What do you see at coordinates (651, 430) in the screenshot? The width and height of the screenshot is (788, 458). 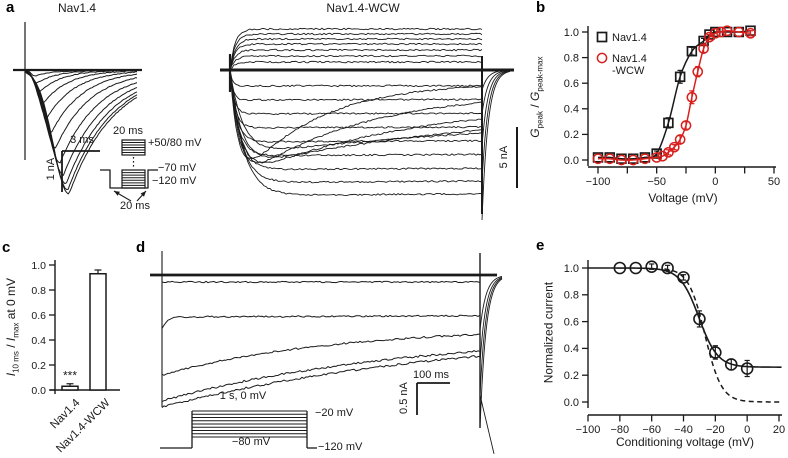 I see `svg-text: −60` at bounding box center [651, 430].